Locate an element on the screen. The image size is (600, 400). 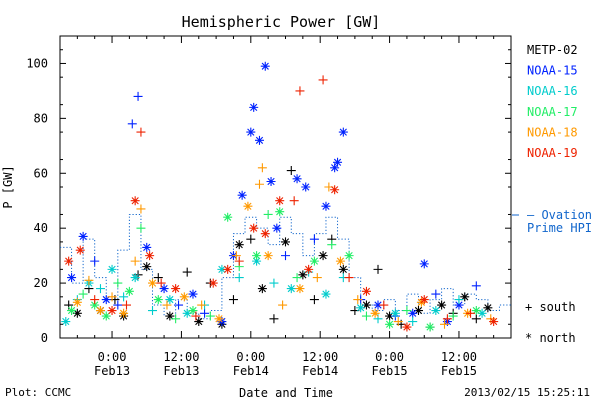
marker-legend: + south * north is located at coordinates (550, 322).